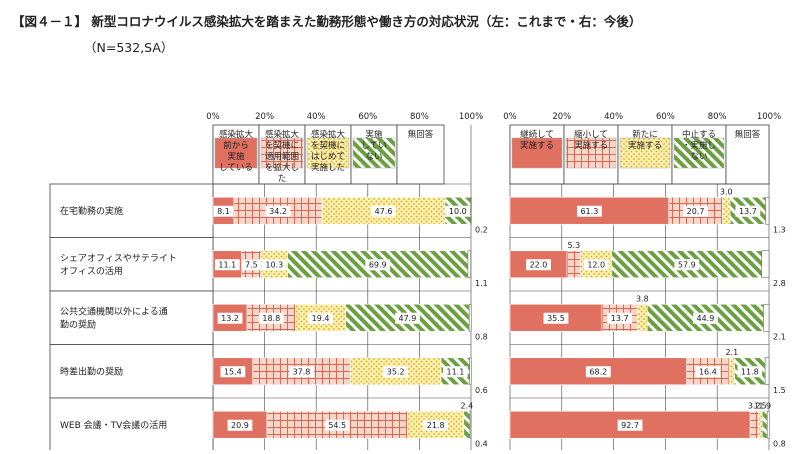 Image resolution: width=800 pixels, height=454 pixels. What do you see at coordinates (779, 283) in the screenshot?
I see `data-label: 2.8` at bounding box center [779, 283].